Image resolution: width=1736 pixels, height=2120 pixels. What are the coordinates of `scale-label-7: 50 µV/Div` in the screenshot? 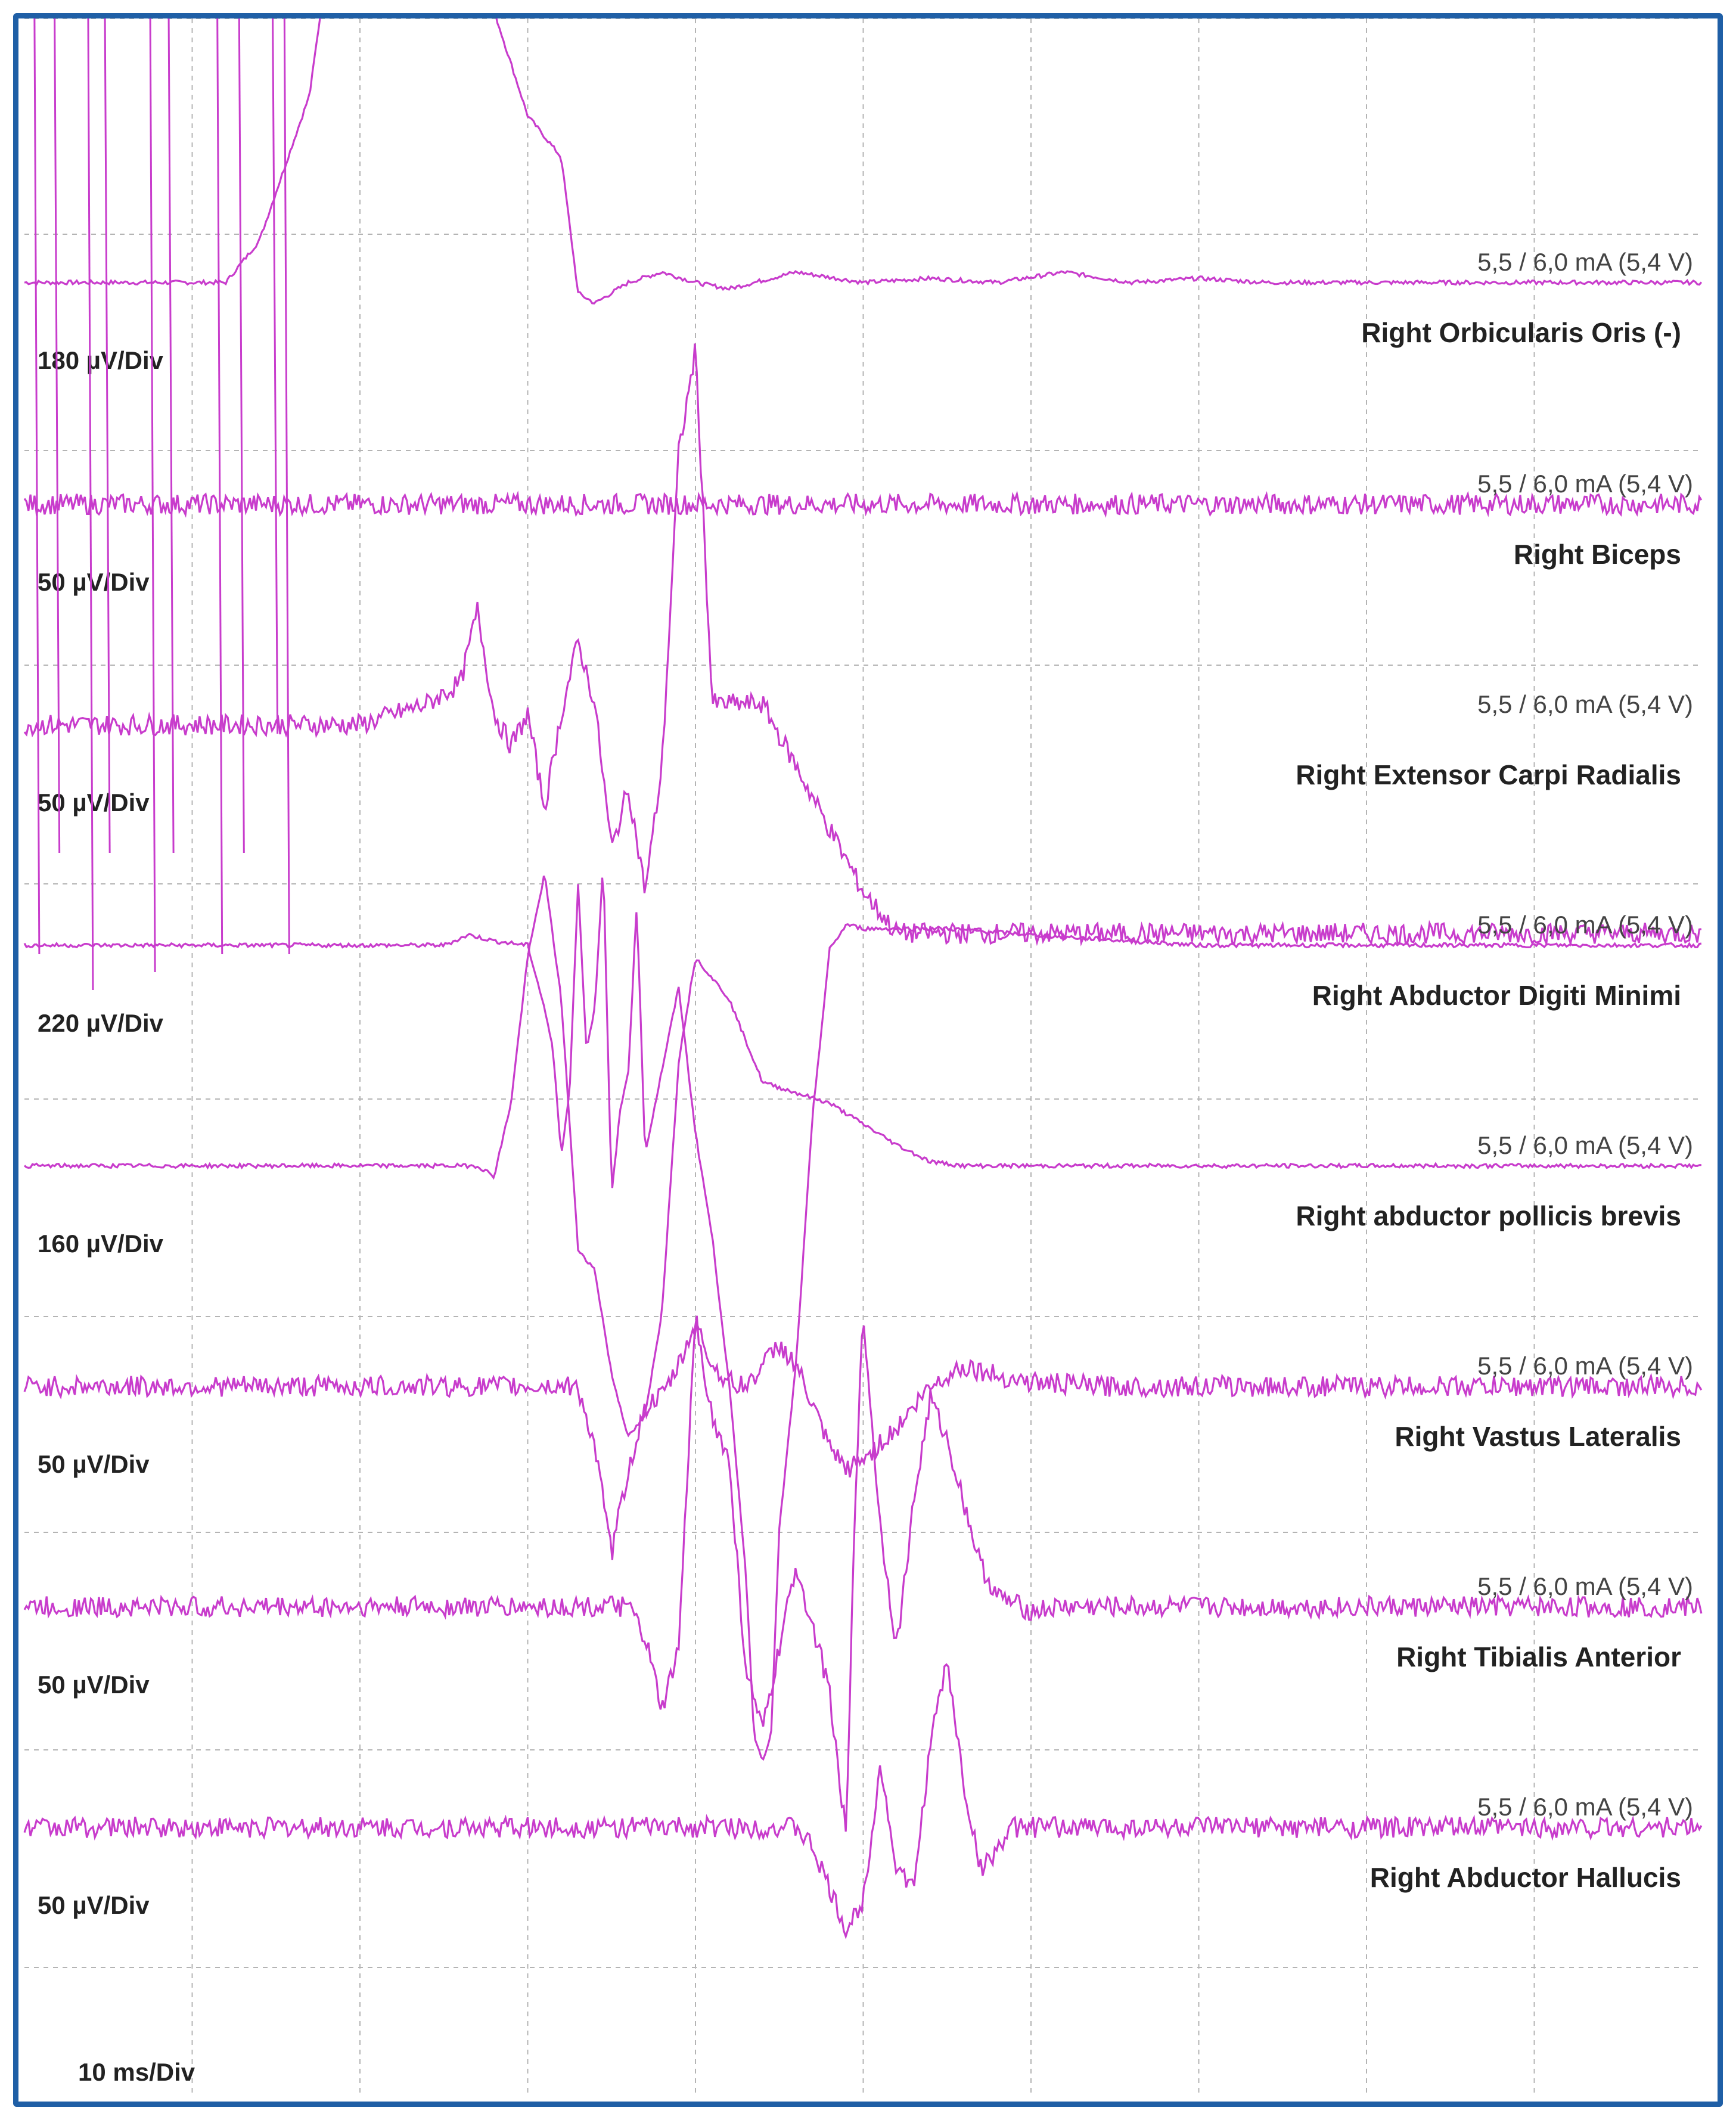 It's located at (94, 1685).